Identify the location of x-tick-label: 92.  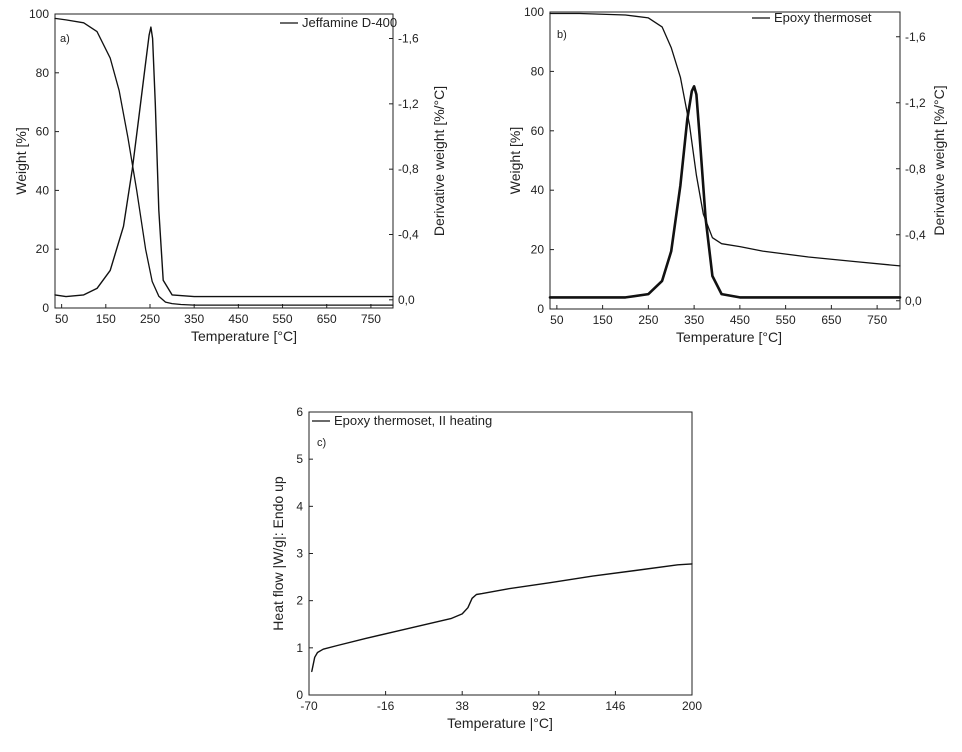
(539, 706).